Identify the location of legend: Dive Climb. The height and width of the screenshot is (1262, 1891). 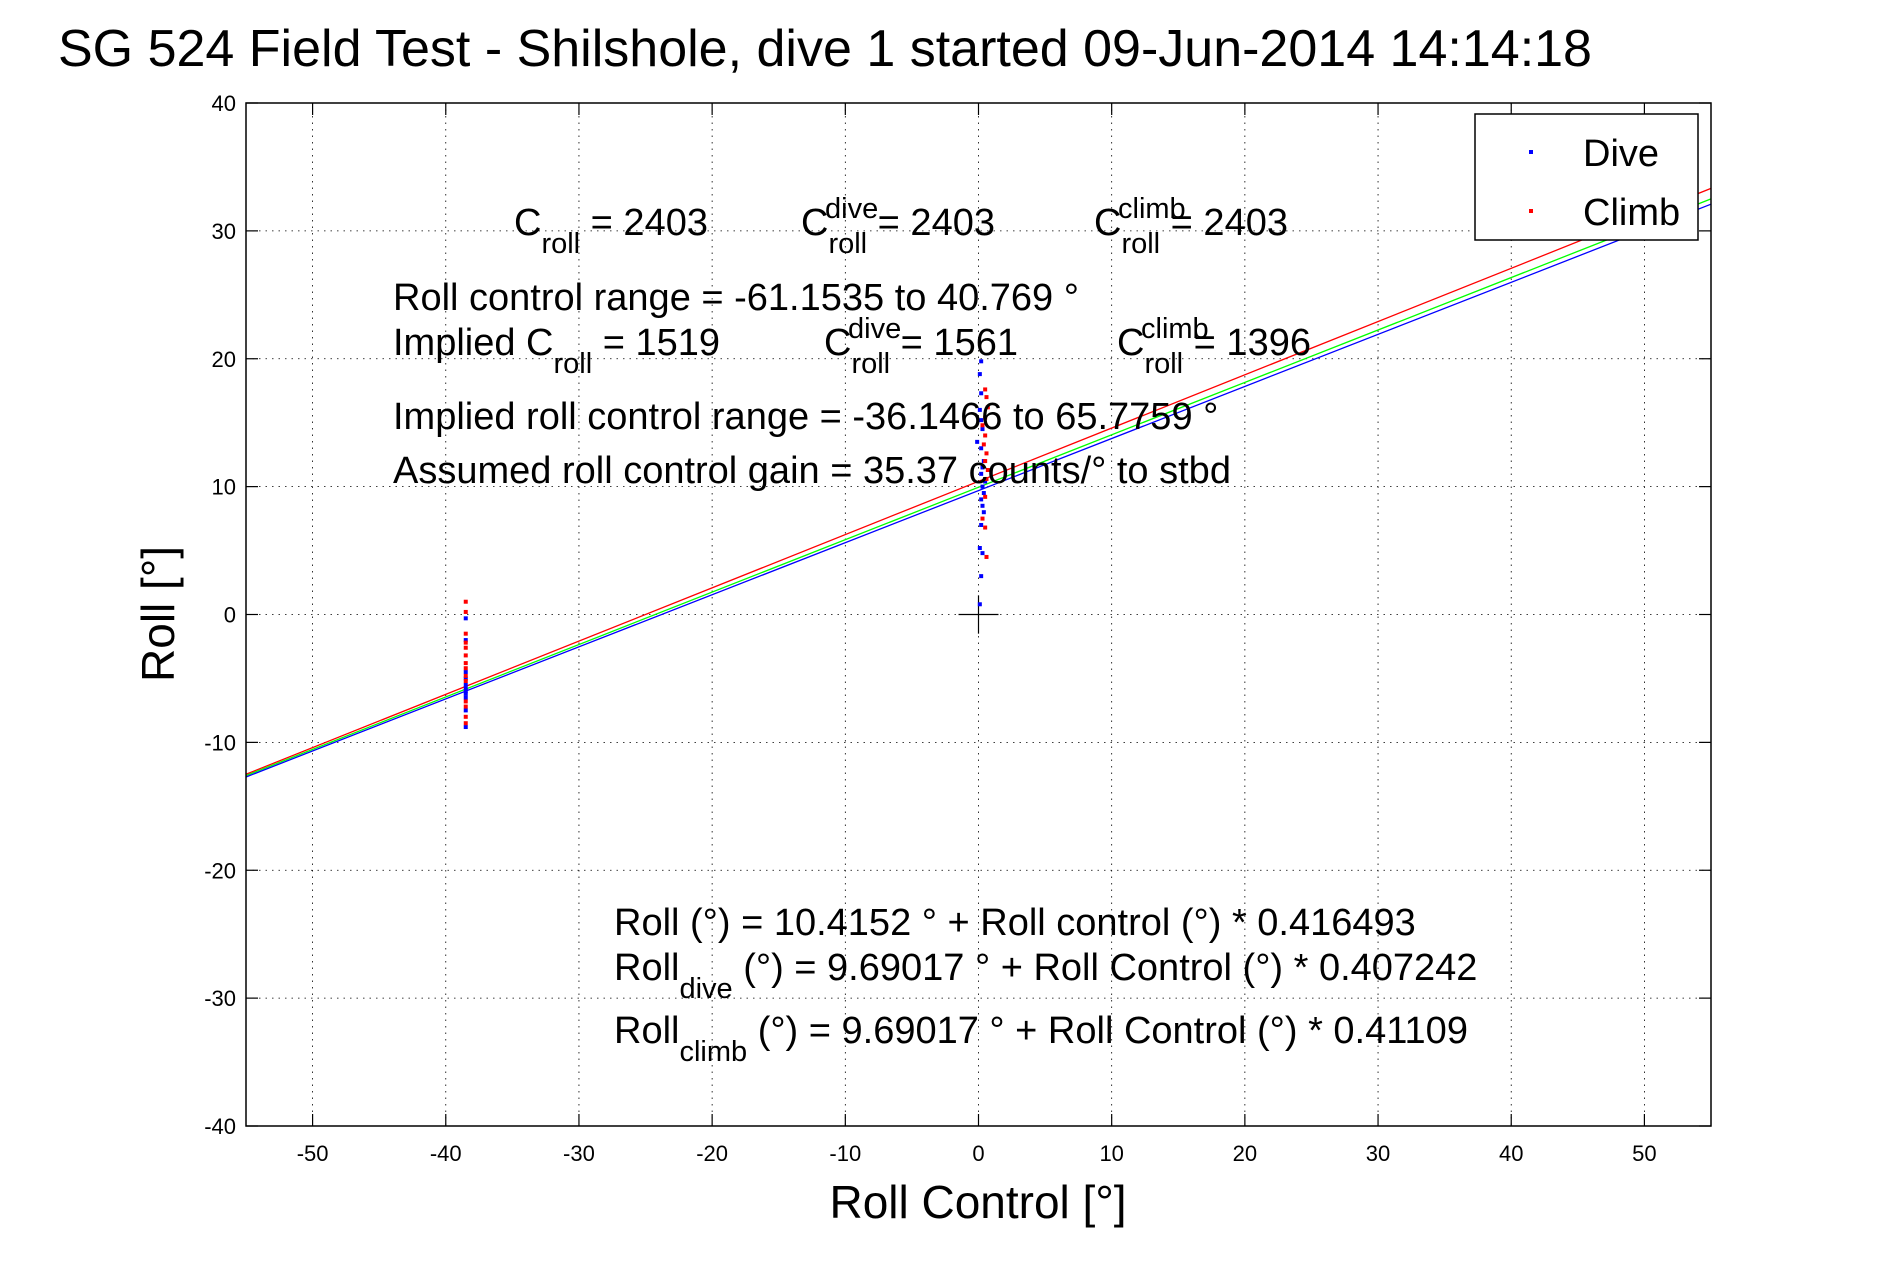
(1586, 177).